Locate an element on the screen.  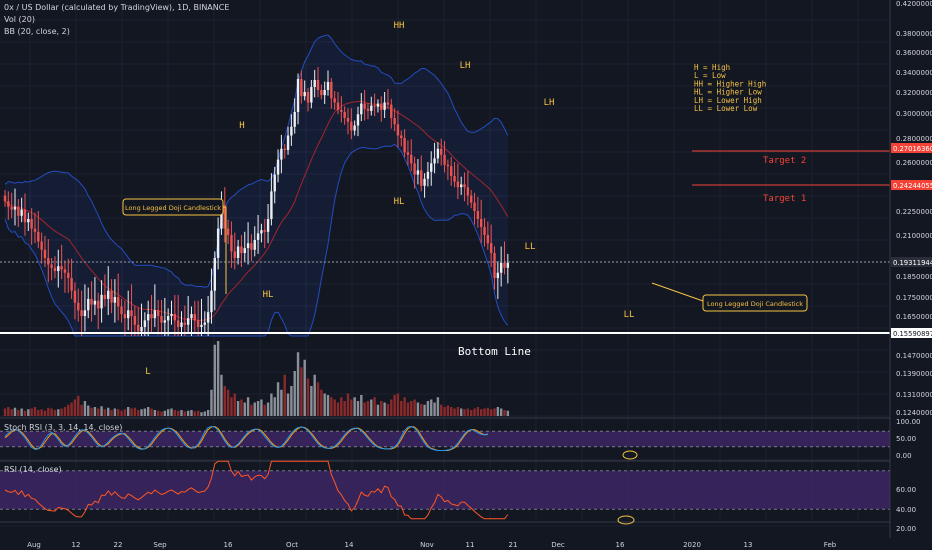
pivot-higher-low: HL is located at coordinates (399, 202).